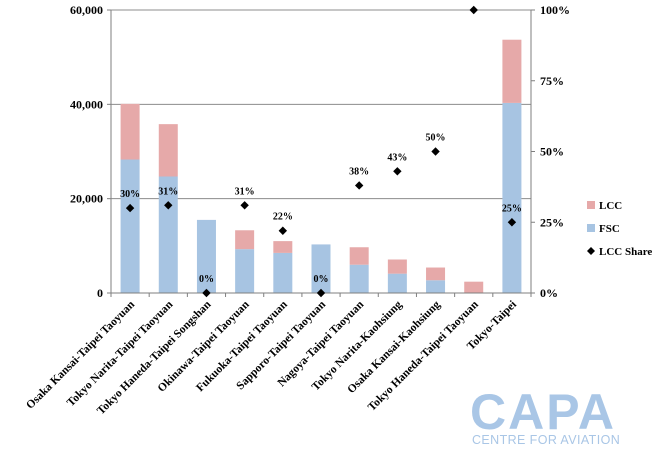  I want to click on logo-subtext: CENTRE FOR AVIATION, so click(546, 440).